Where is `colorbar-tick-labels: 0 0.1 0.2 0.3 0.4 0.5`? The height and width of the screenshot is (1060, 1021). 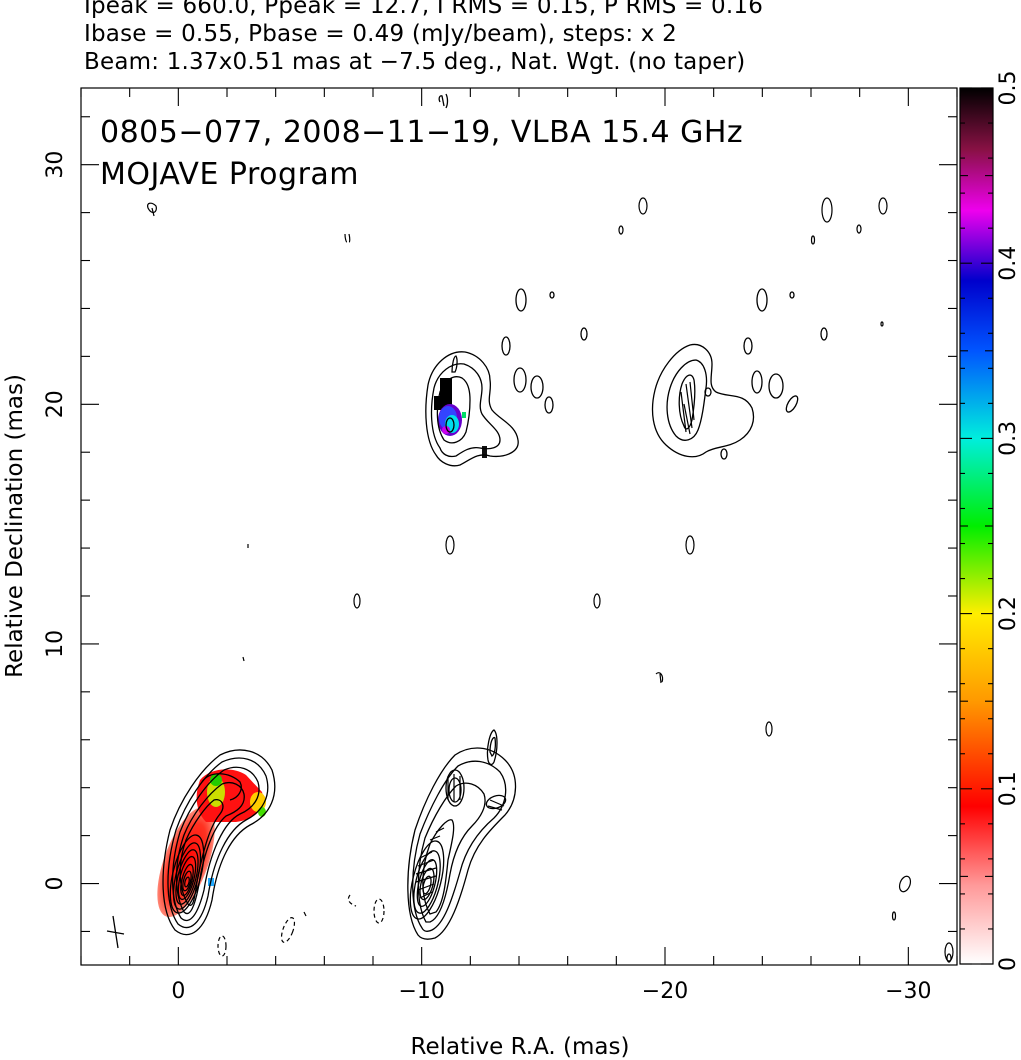 colorbar-tick-labels: 0 0.1 0.2 0.3 0.4 0.5 is located at coordinates (1008, 521).